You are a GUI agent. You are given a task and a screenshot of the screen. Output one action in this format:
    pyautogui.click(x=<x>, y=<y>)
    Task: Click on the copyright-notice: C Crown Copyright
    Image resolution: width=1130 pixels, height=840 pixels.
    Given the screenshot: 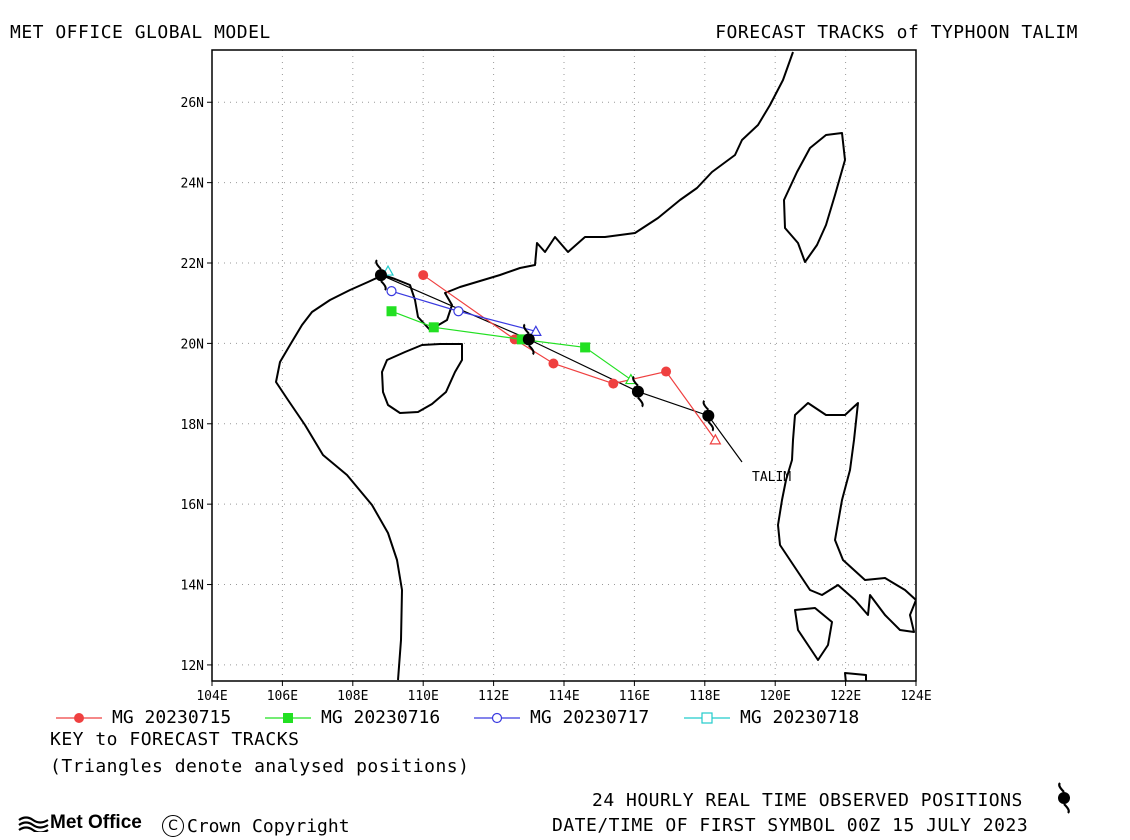 What is the action you would take?
    pyautogui.click(x=256, y=826)
    